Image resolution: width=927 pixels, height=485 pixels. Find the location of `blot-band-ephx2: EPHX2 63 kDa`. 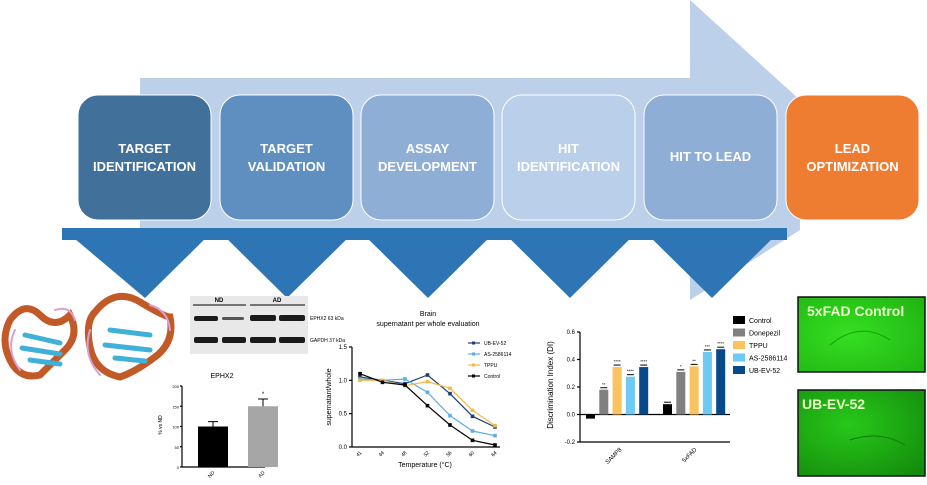

blot-band-ephx2: EPHX2 63 kDa is located at coordinates (327, 319).